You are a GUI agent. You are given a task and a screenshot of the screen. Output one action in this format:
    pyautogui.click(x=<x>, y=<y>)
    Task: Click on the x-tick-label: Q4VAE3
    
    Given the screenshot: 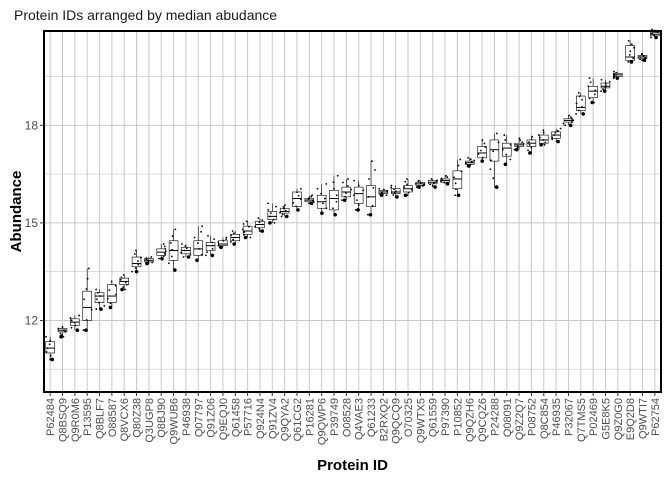 What is the action you would take?
    pyautogui.click(x=360, y=419)
    